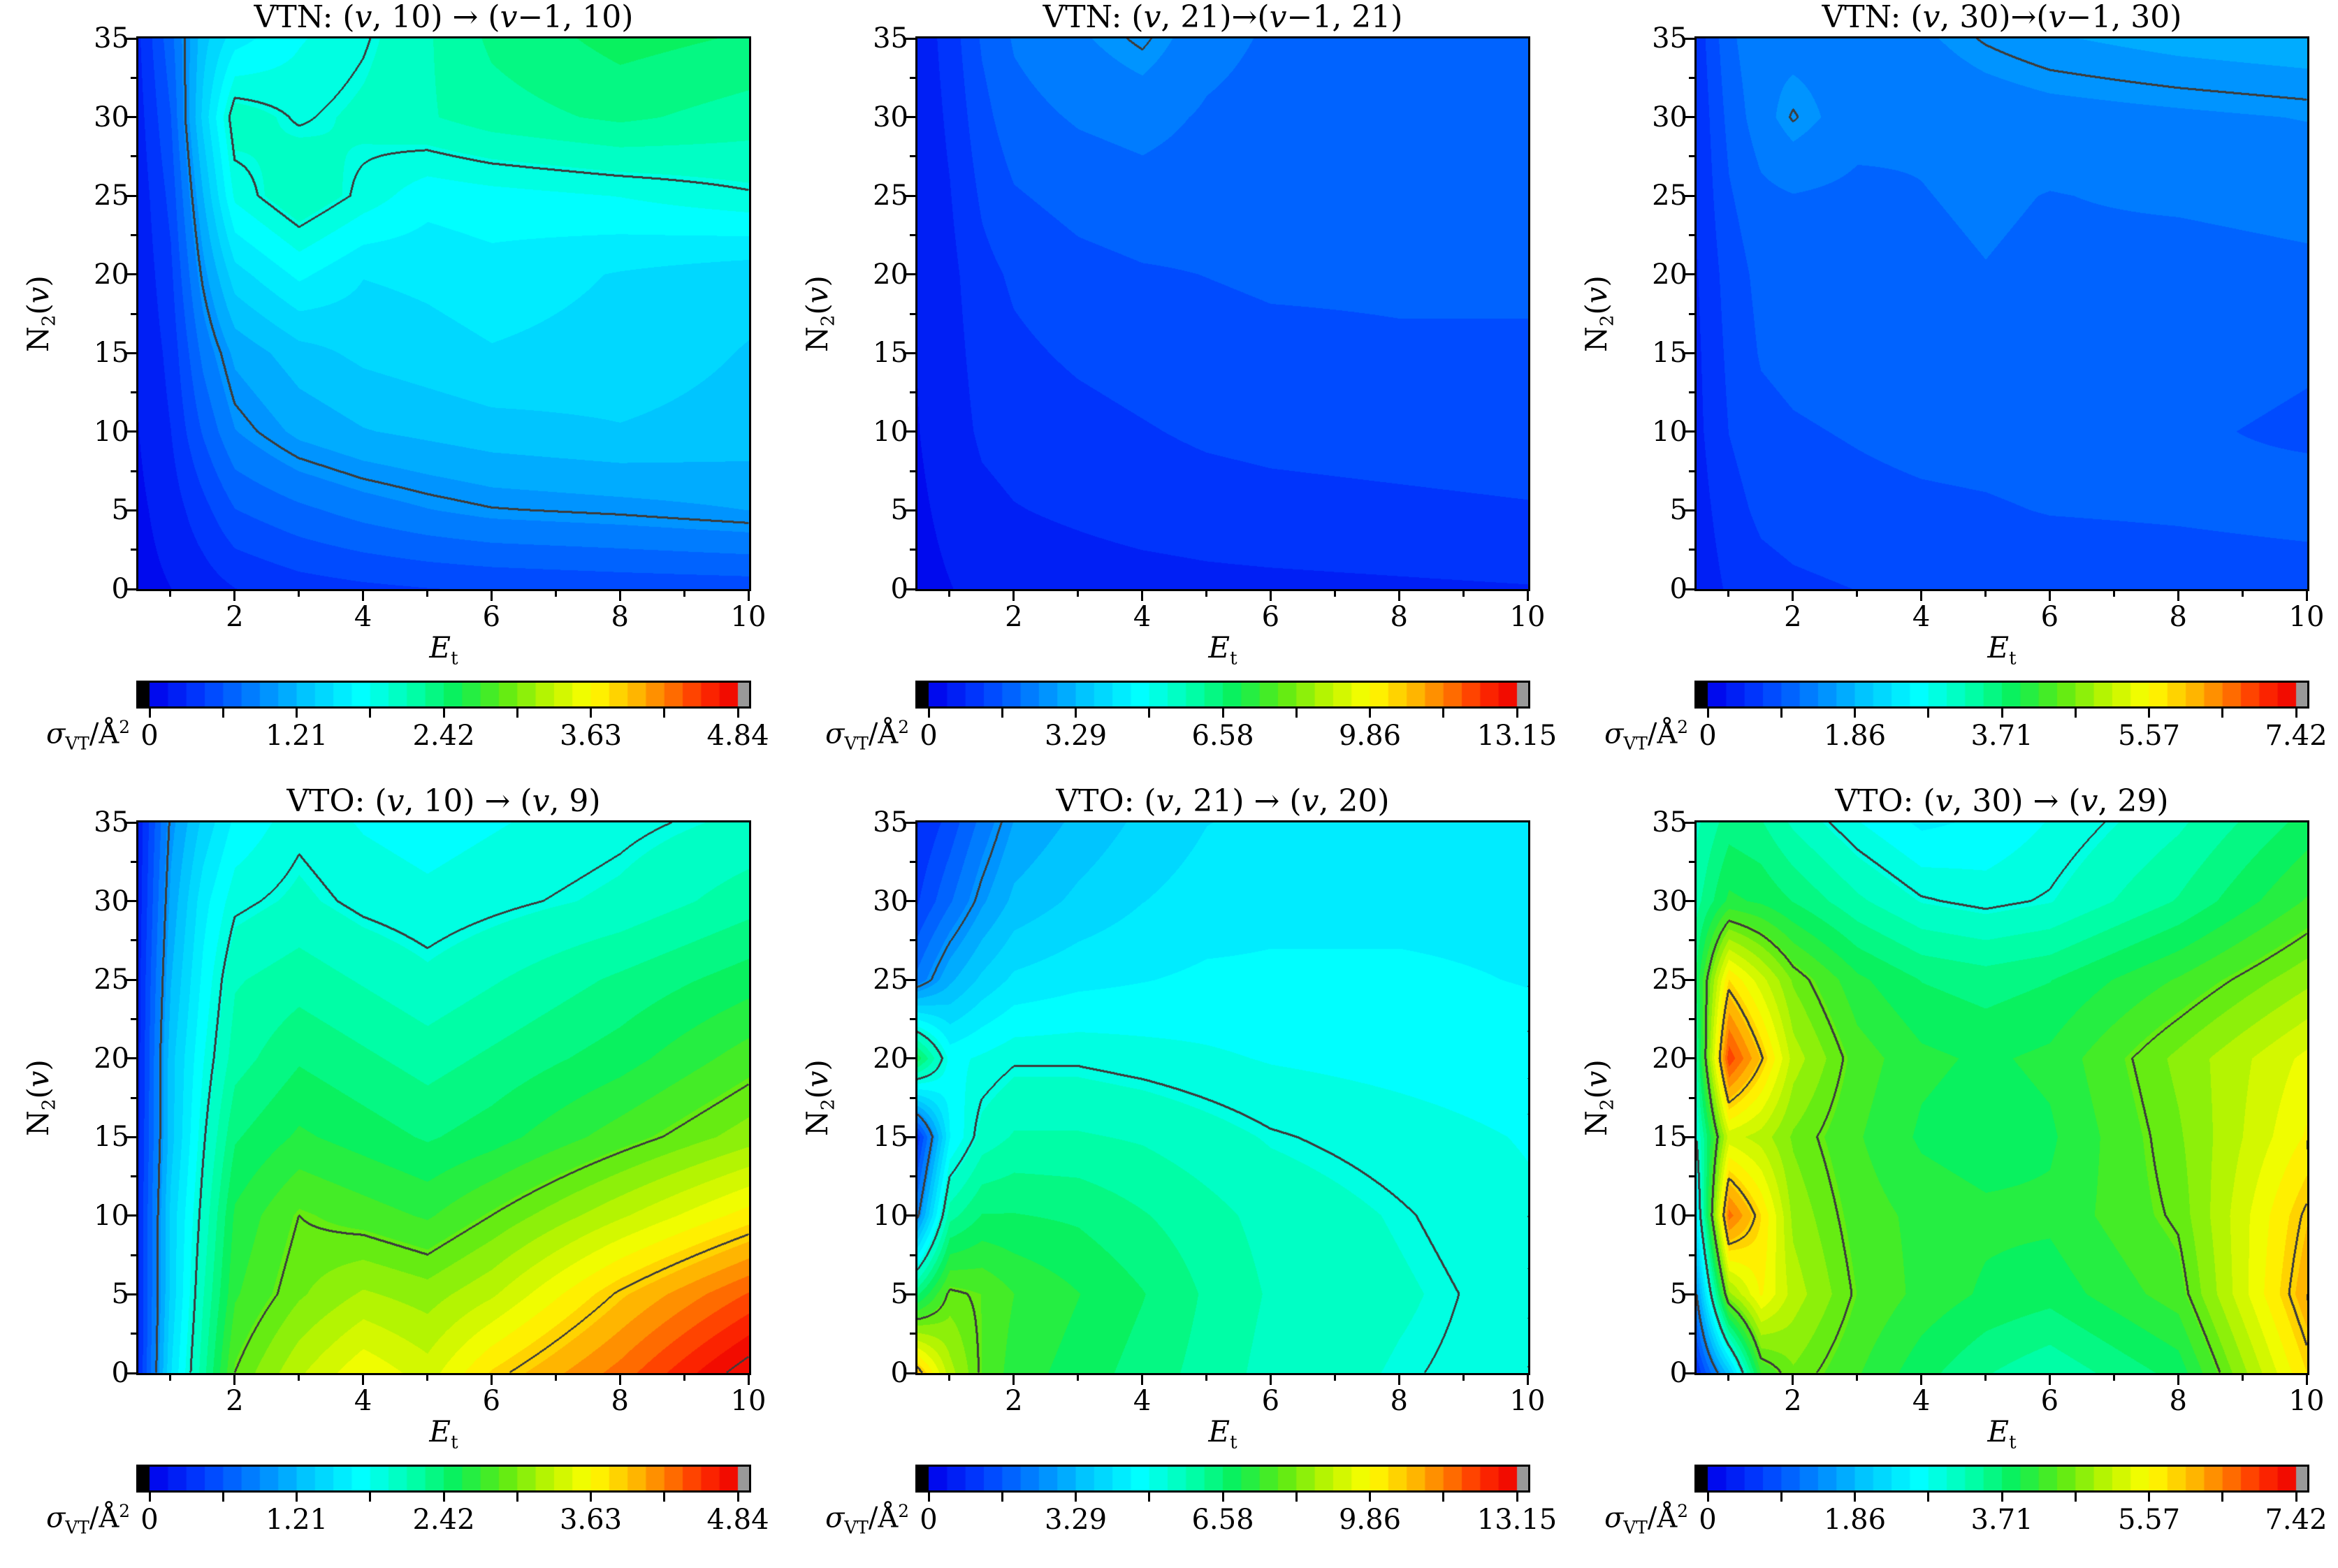  Describe the element at coordinates (1370, 736) in the screenshot. I see `colorbar-tick-label: 9.86` at that location.